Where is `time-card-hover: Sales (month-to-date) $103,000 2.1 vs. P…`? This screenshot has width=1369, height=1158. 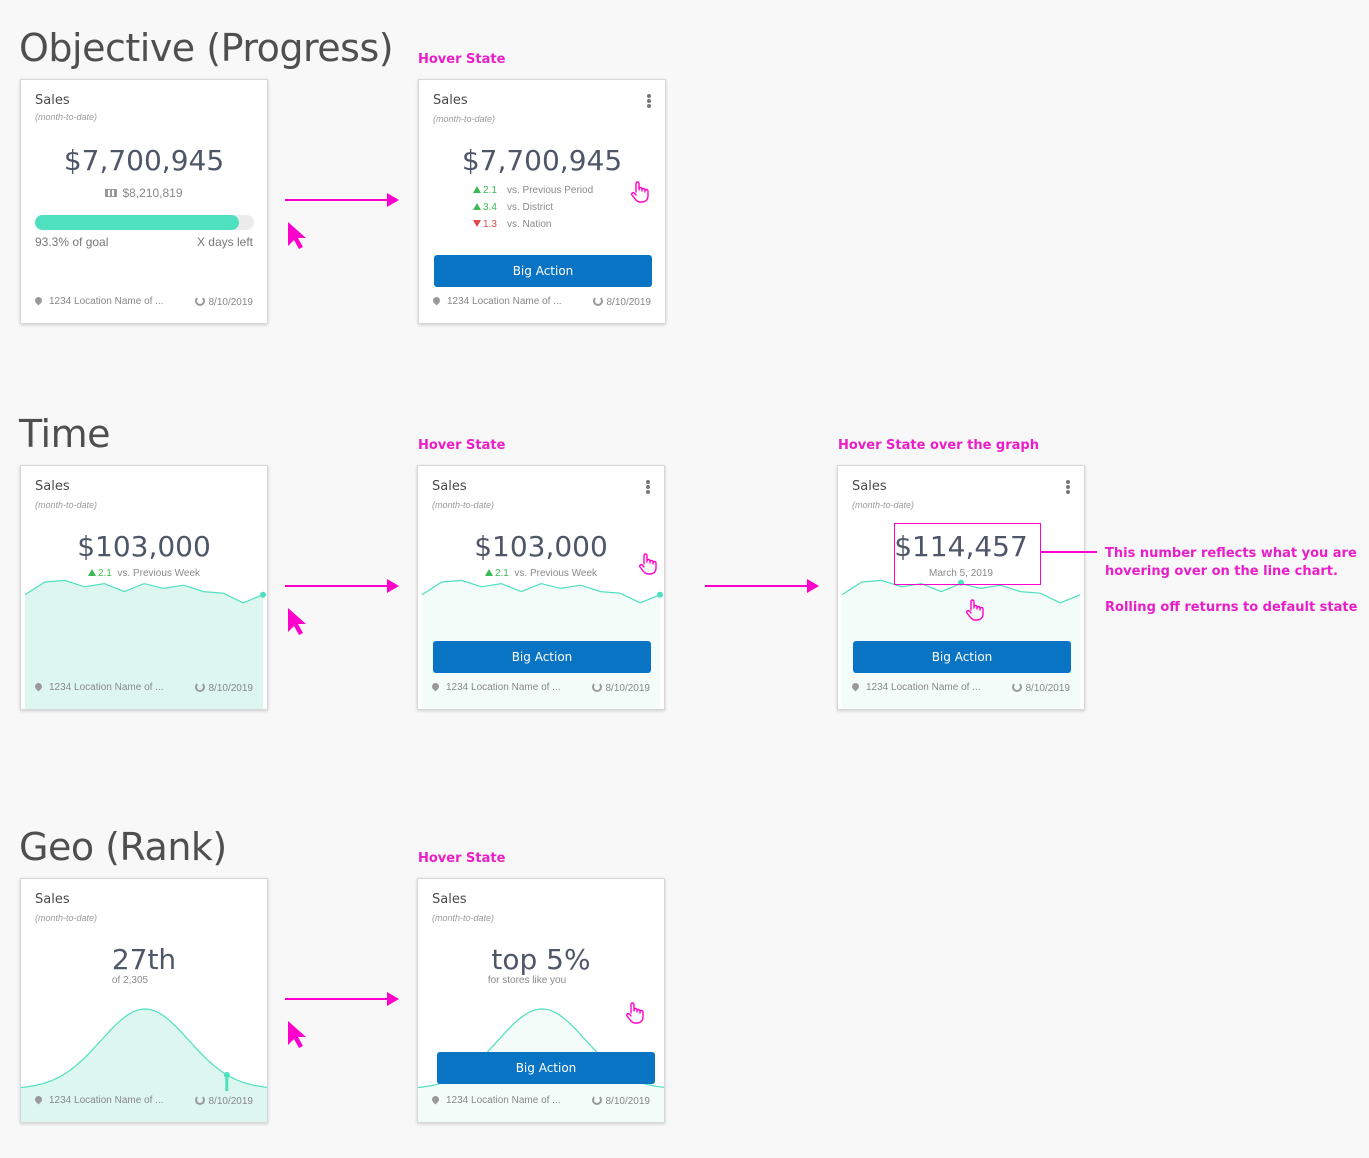 time-card-hover: Sales (month-to-date) $103,000 2.1 vs. P… is located at coordinates (541, 587).